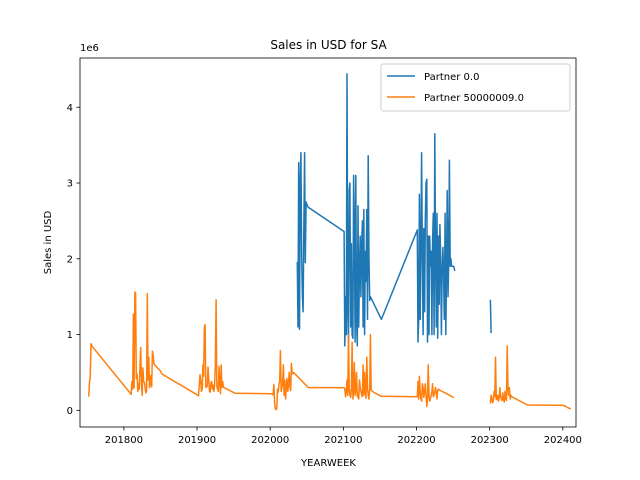 The image size is (640, 480). I want to click on y-tick-label: 2, so click(70, 259).